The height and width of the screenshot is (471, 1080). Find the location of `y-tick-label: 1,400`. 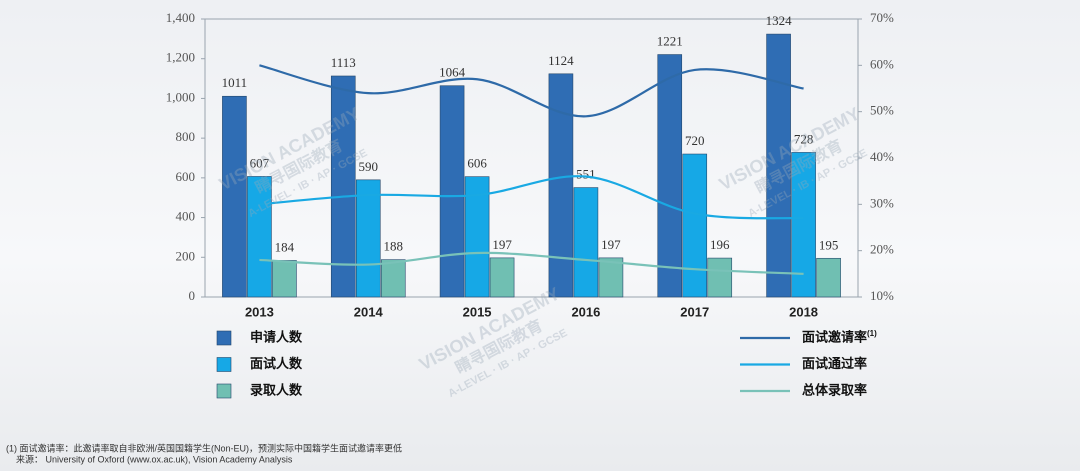

y-tick-label: 1,400 is located at coordinates (180, 17).